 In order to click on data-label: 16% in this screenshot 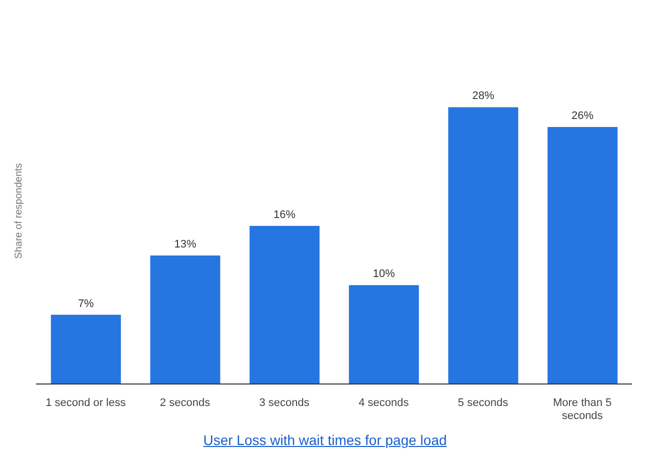, I will do `click(285, 214)`.